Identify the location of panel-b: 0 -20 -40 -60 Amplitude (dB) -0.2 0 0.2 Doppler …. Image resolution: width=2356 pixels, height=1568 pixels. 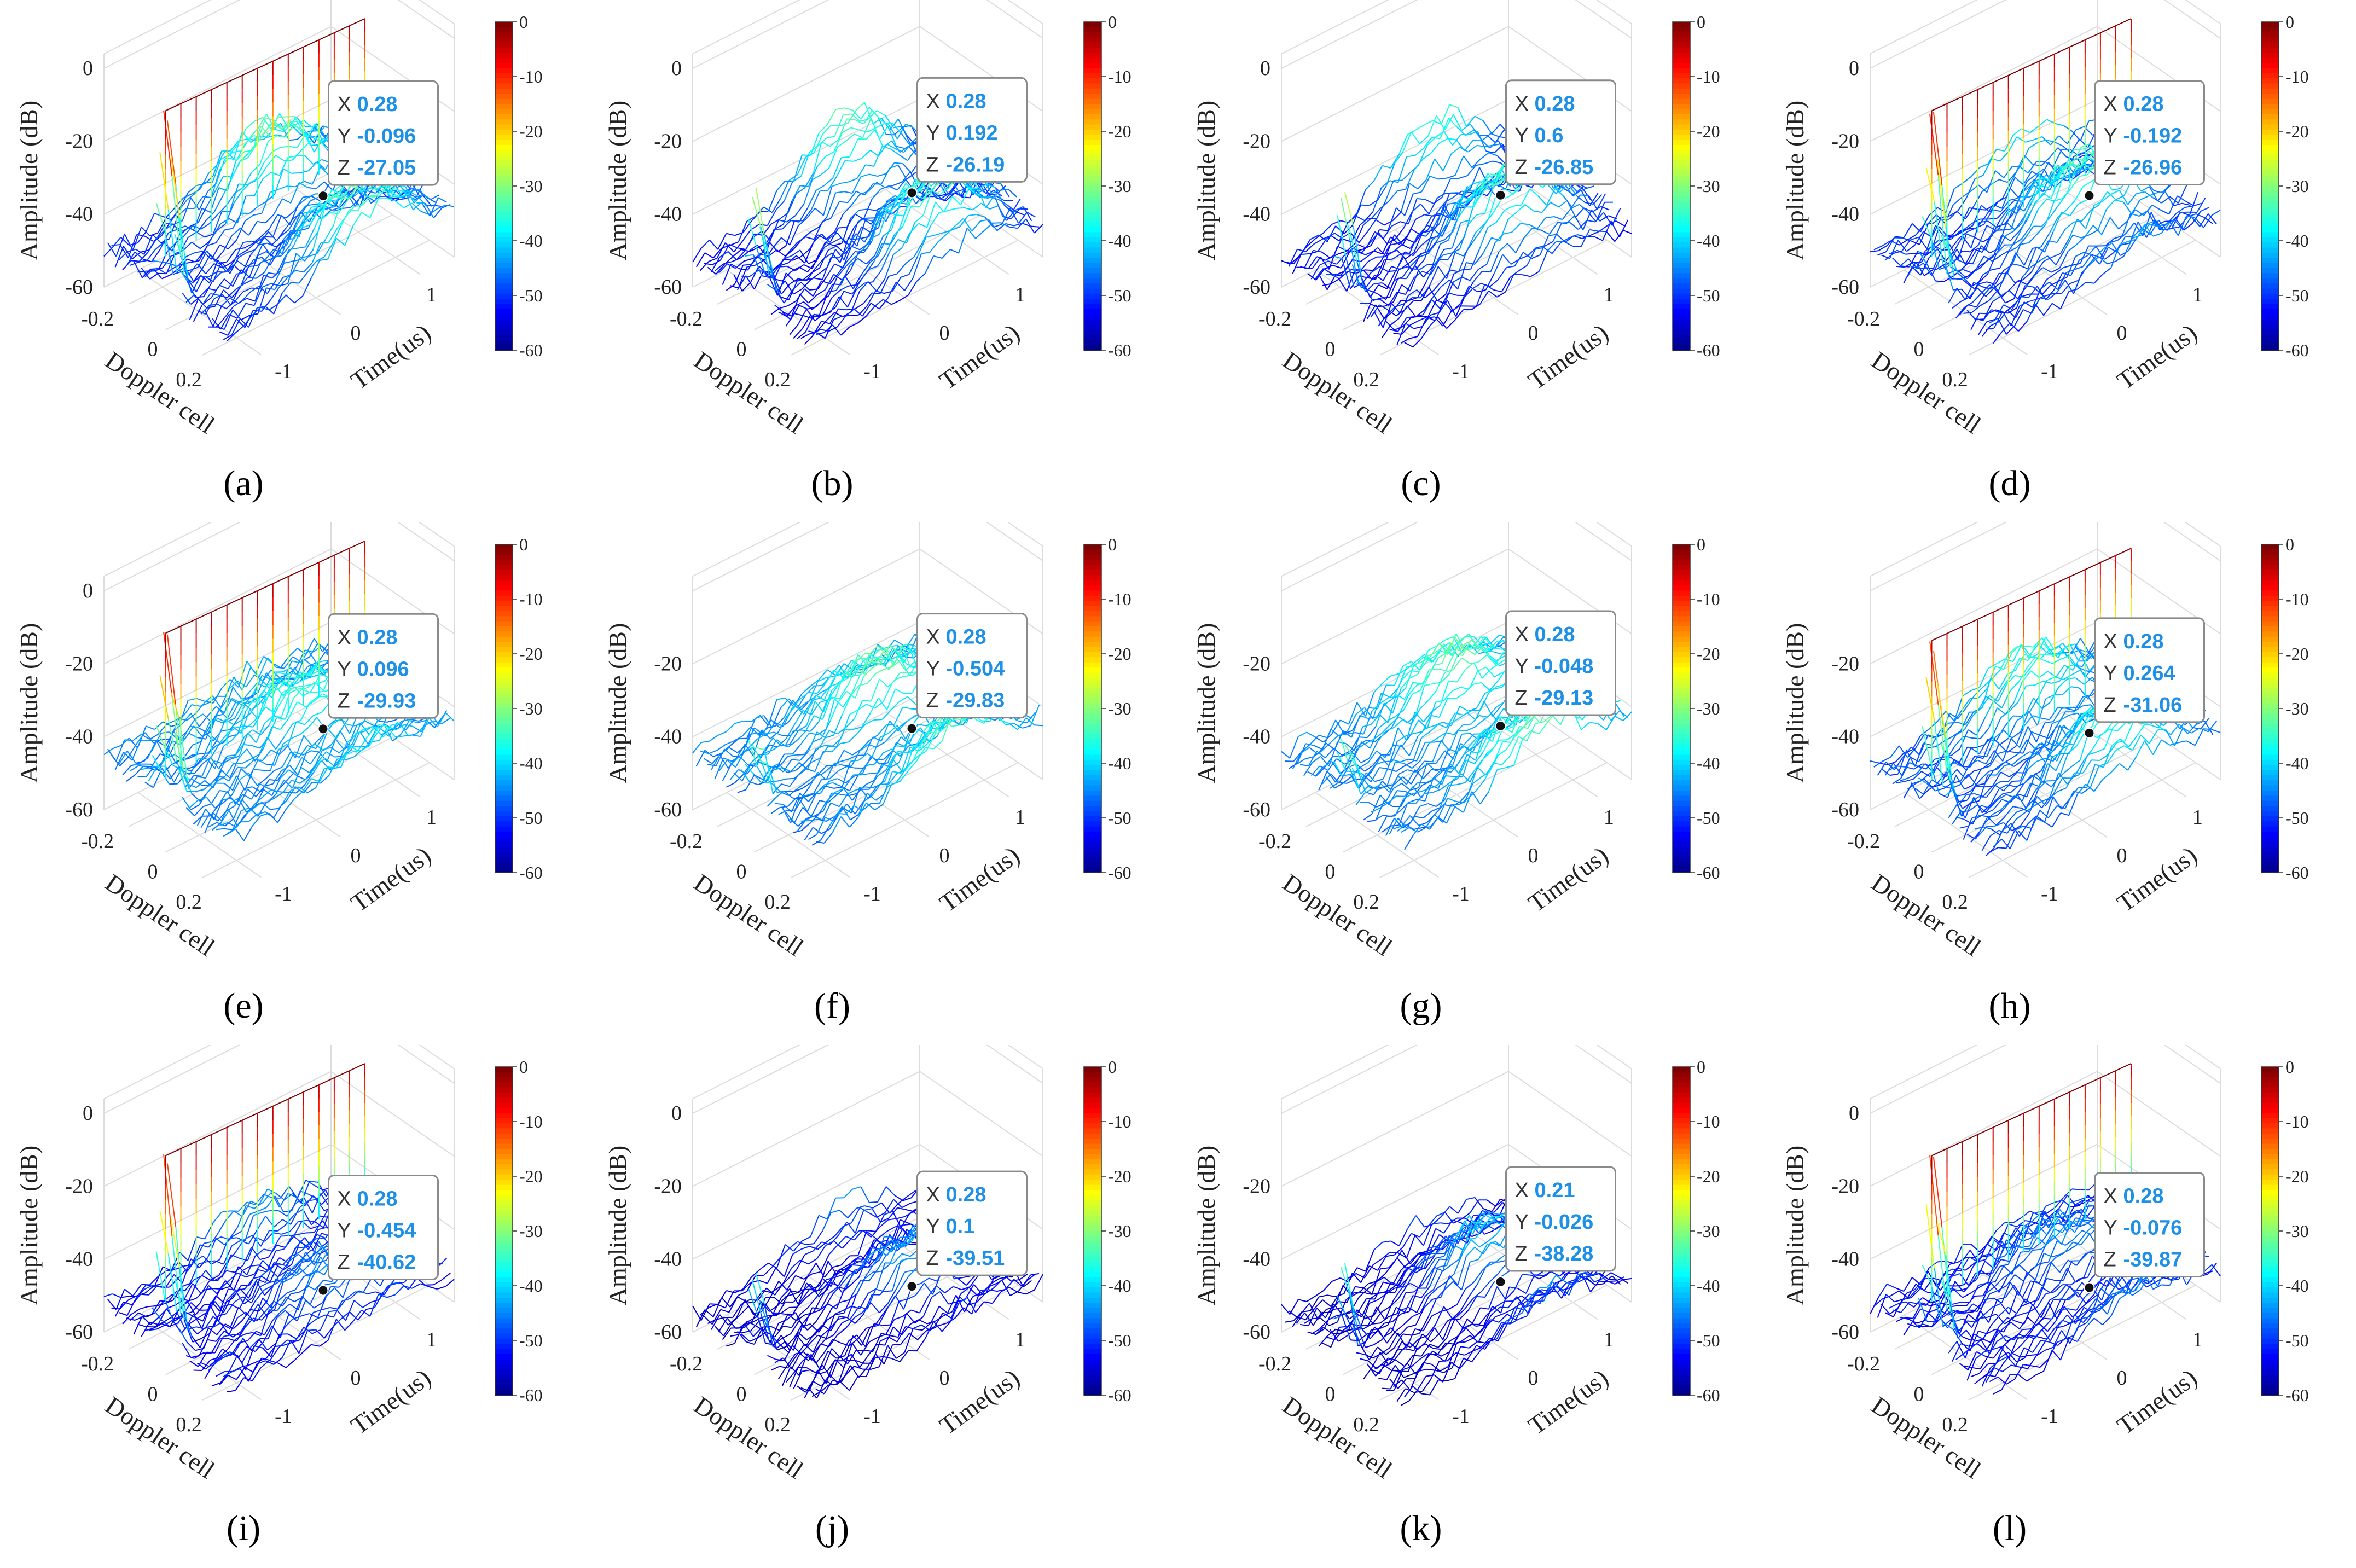
(883, 261).